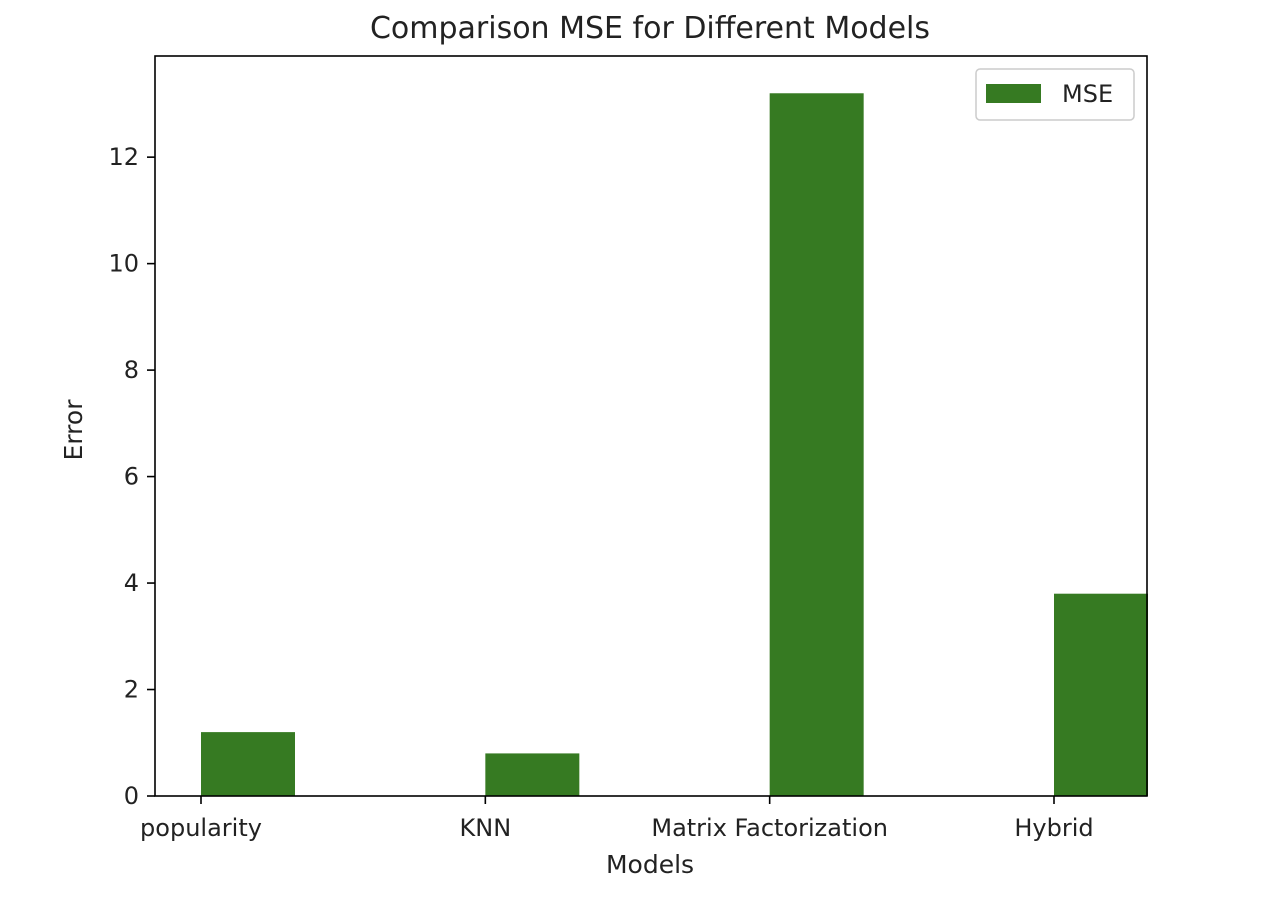  I want to click on legend-frame, so click(1055, 94).